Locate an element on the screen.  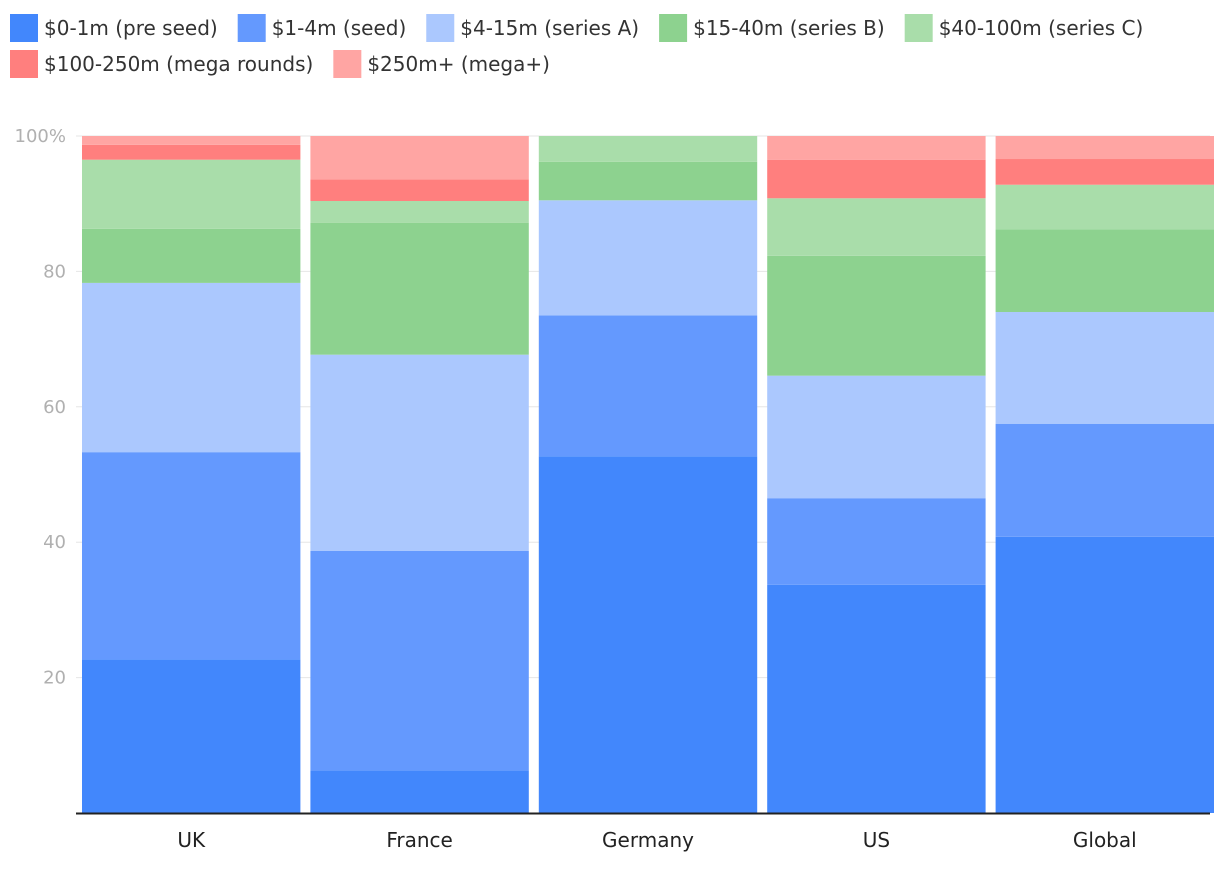
legend-label: $15-40m (series B) is located at coordinates (789, 28).